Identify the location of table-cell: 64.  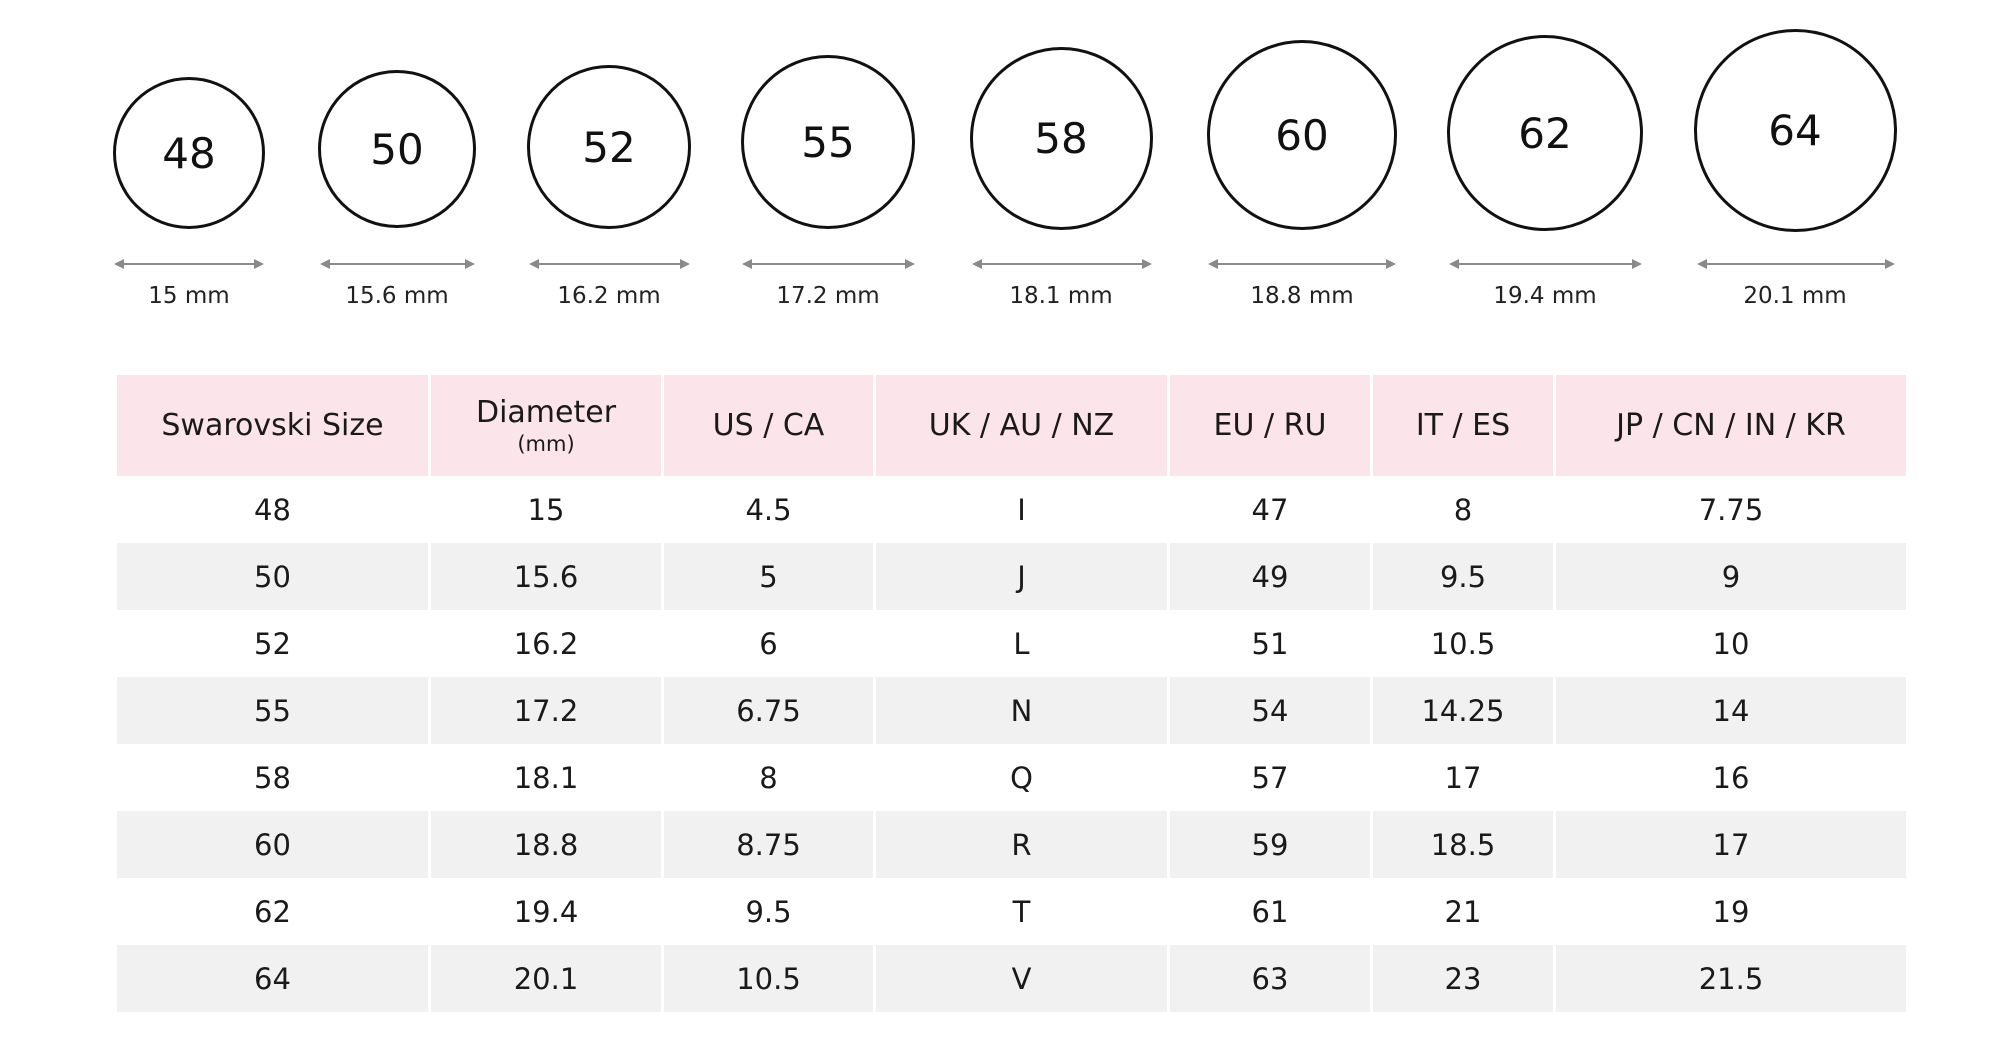
(272, 978).